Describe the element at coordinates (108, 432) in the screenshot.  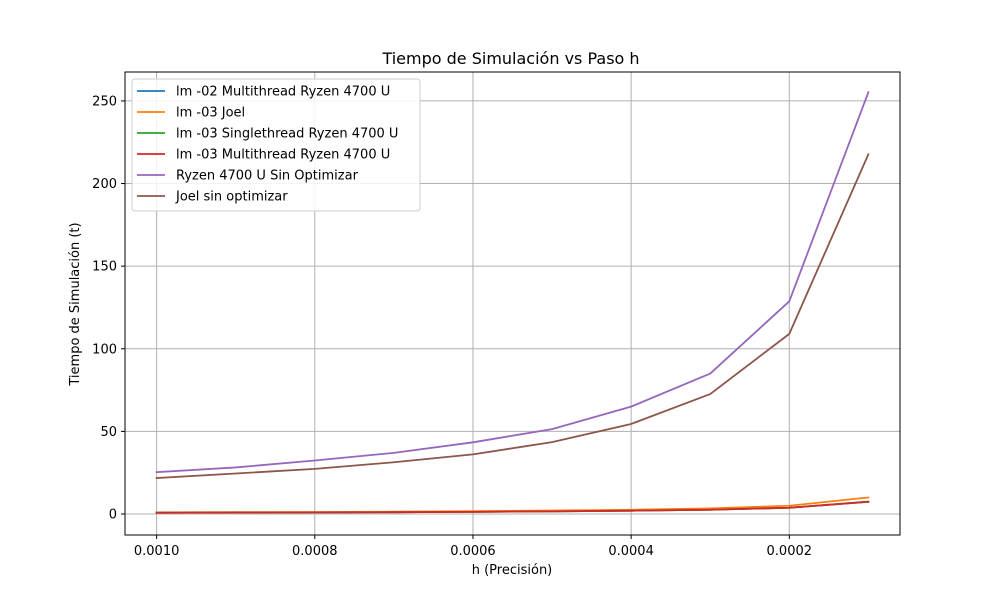
I see `y-tick-label: 50` at that location.